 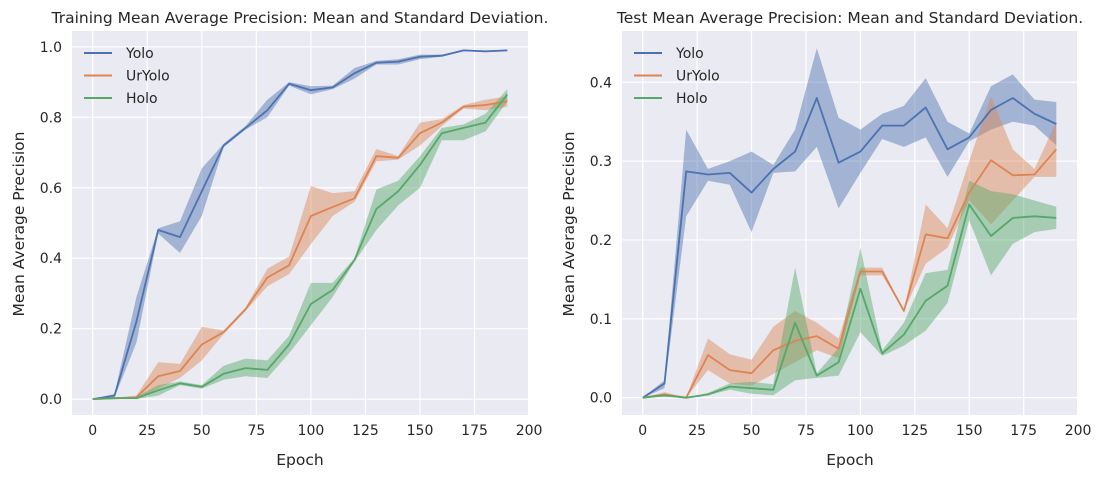 I want to click on y-tick-label: 1.0, so click(x=51, y=48).